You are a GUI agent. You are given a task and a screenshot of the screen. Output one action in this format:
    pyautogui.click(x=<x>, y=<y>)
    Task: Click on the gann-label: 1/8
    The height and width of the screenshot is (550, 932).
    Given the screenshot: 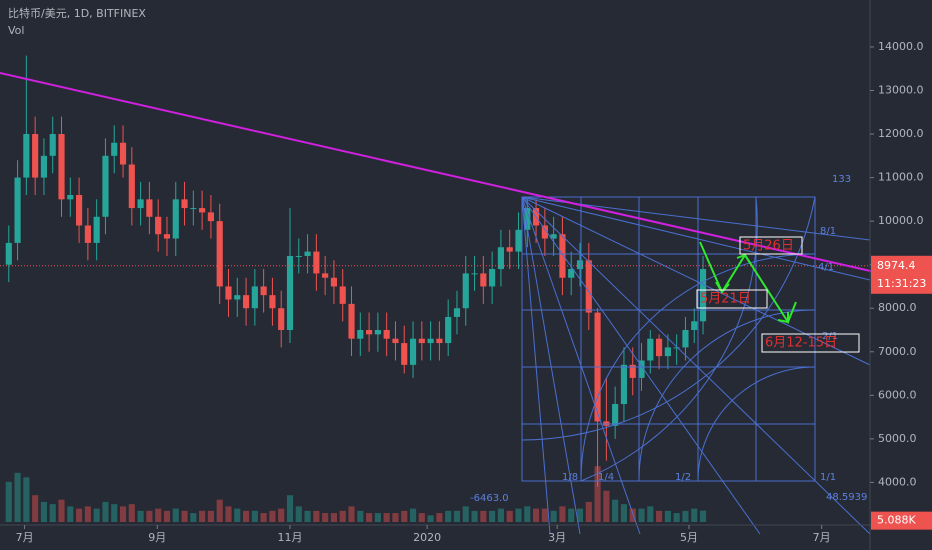 What is the action you would take?
    pyautogui.click(x=570, y=477)
    